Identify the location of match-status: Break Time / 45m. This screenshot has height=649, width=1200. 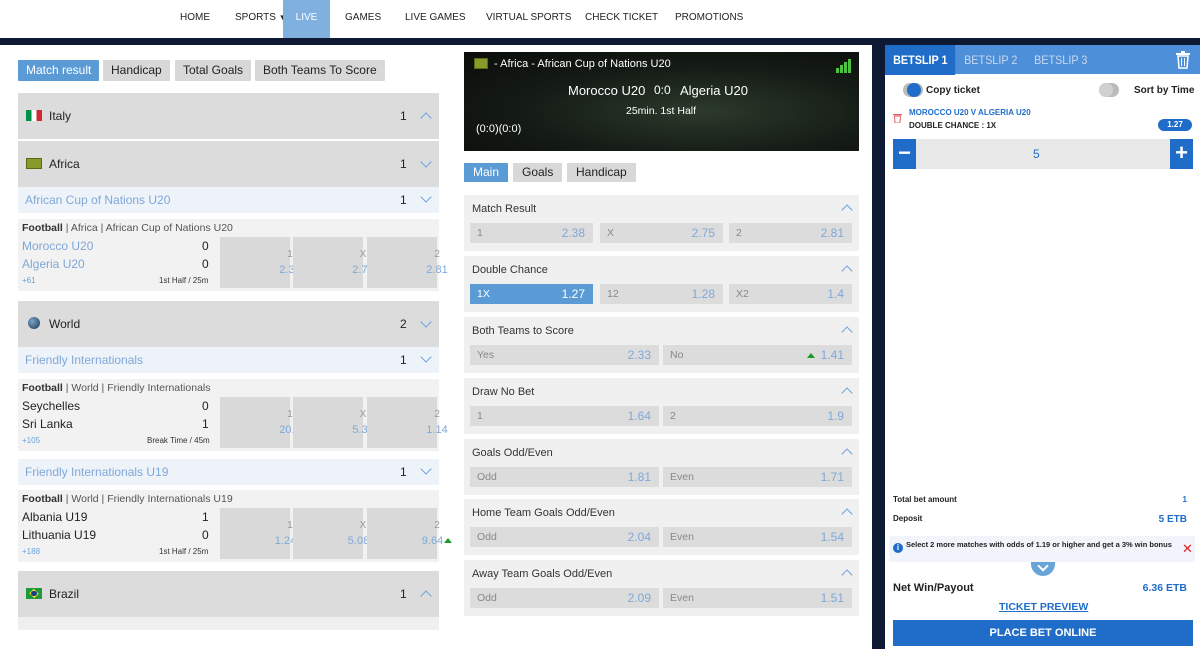
(178, 440).